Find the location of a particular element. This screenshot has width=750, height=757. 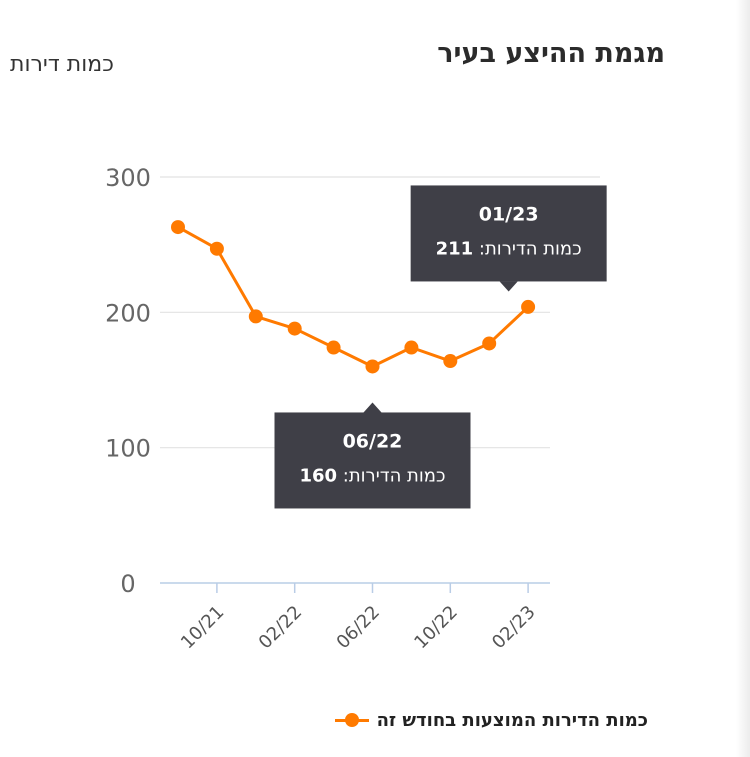

x-tick-label: 06/22 is located at coordinates (359, 628).